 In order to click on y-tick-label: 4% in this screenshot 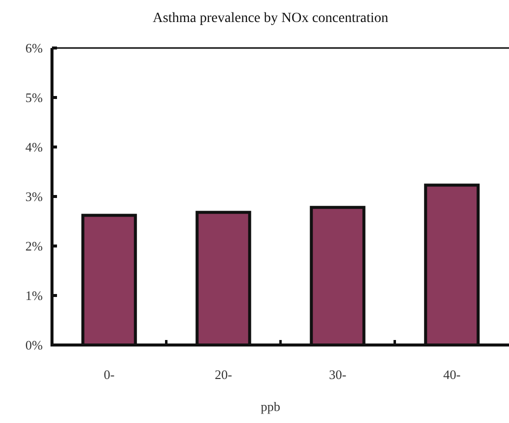, I will do `click(34, 147)`.